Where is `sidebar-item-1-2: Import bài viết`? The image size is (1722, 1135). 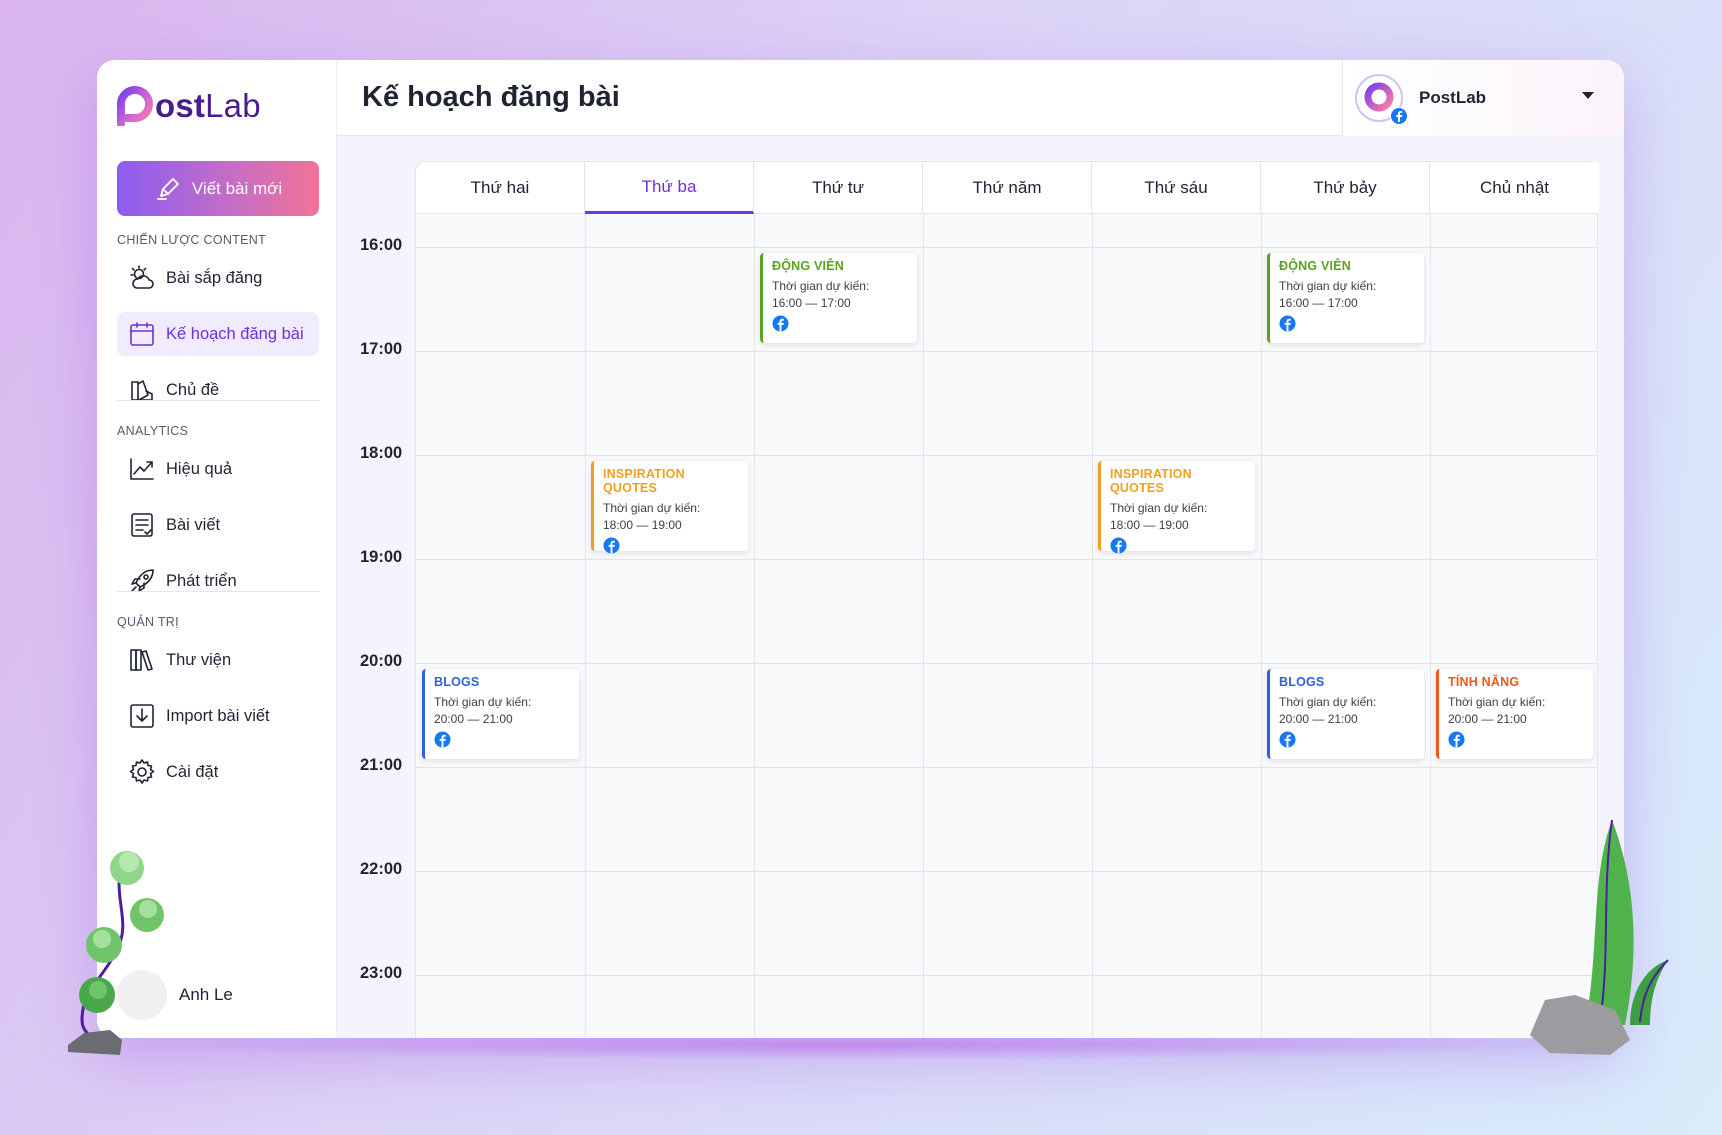
sidebar-item-1-2: Import bài viết is located at coordinates (218, 716).